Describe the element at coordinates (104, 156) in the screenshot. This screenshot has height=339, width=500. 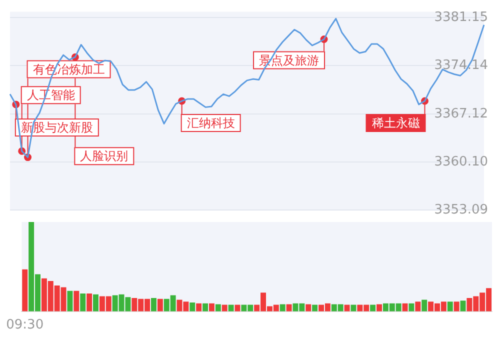
I see `annotation: 人脸识别` at that location.